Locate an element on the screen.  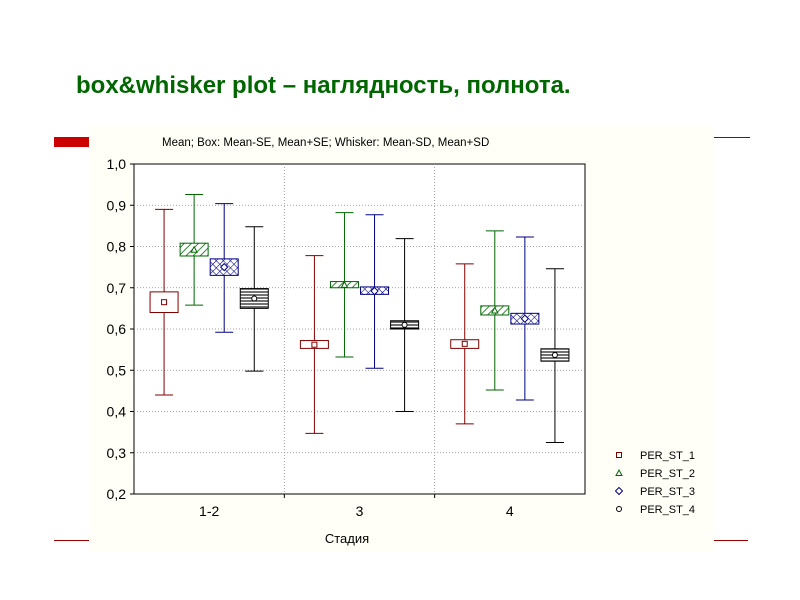
decorative-line-bottom-left is located at coordinates (72, 540).